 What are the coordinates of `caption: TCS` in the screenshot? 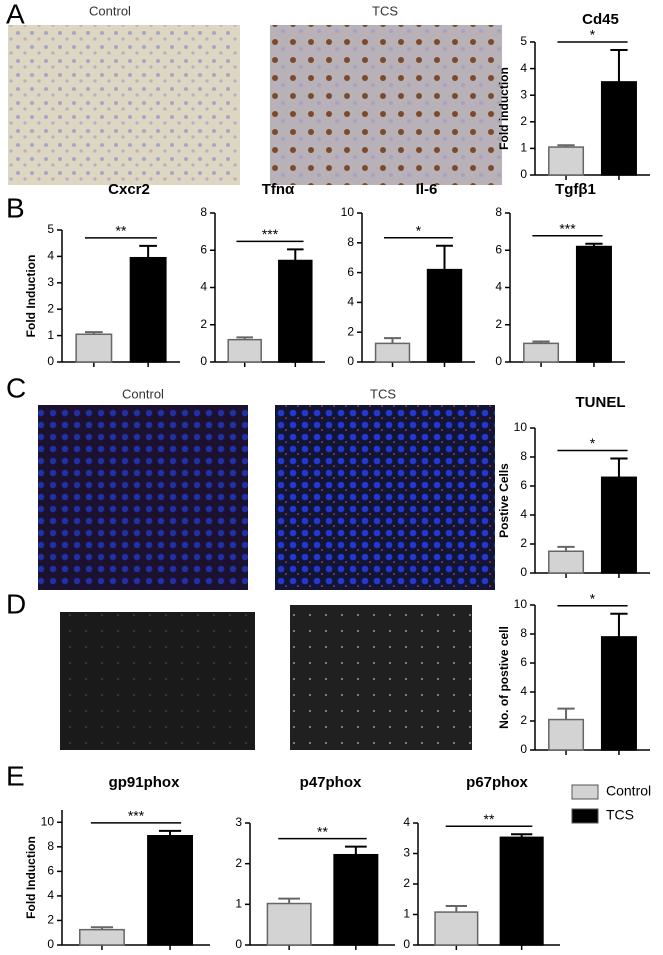 It's located at (385, 10).